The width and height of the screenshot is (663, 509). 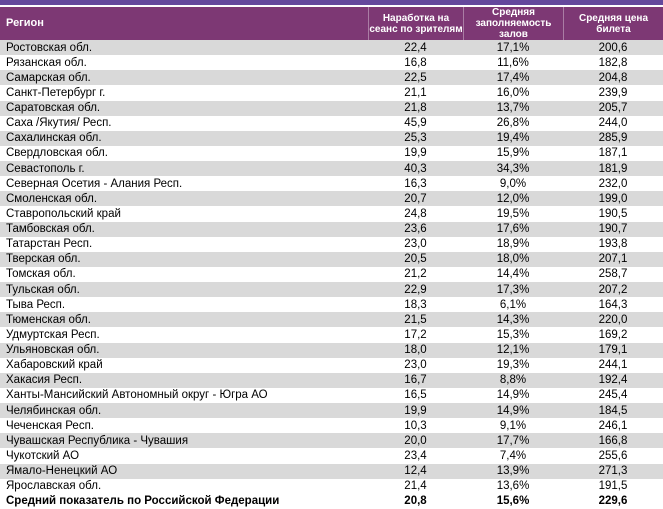 I want to click on value-cell: 246,1, so click(x=613, y=425).